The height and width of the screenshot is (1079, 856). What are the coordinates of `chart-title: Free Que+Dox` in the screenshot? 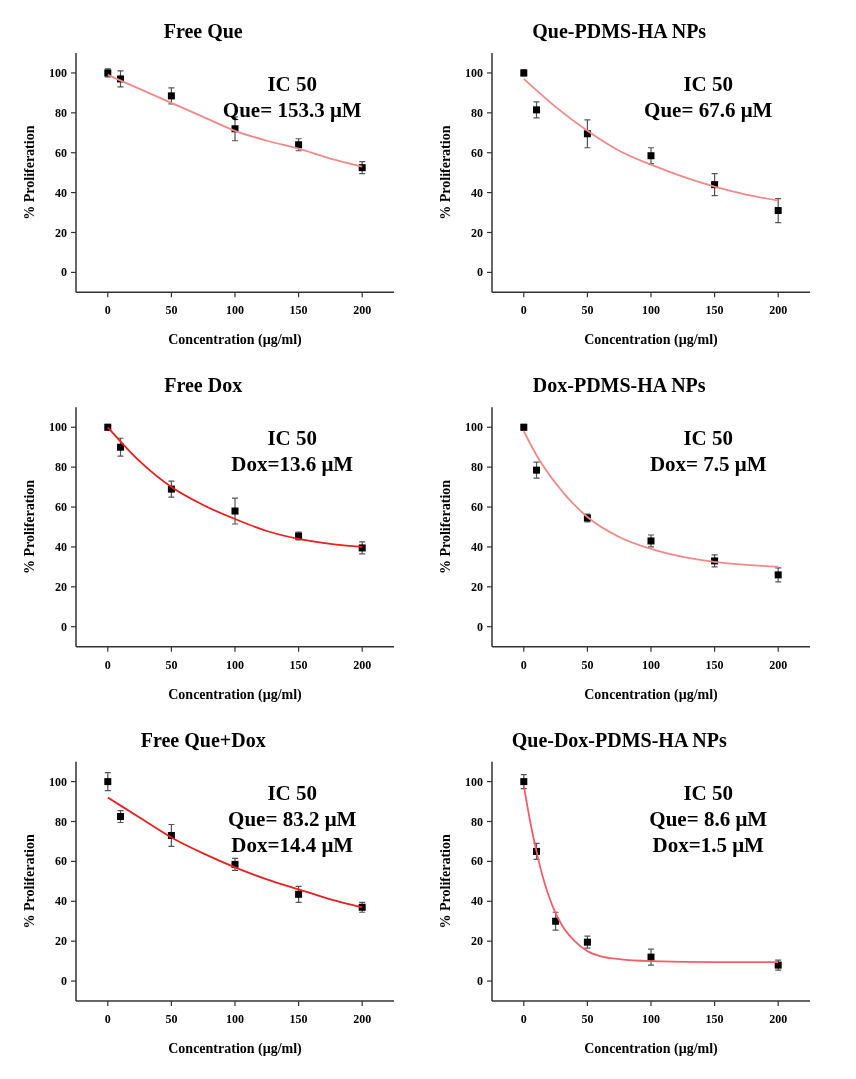 It's located at (203, 739).